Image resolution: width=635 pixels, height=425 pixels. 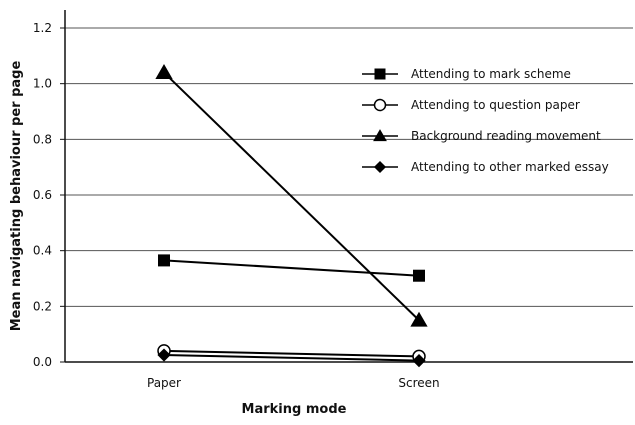 What do you see at coordinates (506, 136) in the screenshot?
I see `legend-label: Background reading movement` at bounding box center [506, 136].